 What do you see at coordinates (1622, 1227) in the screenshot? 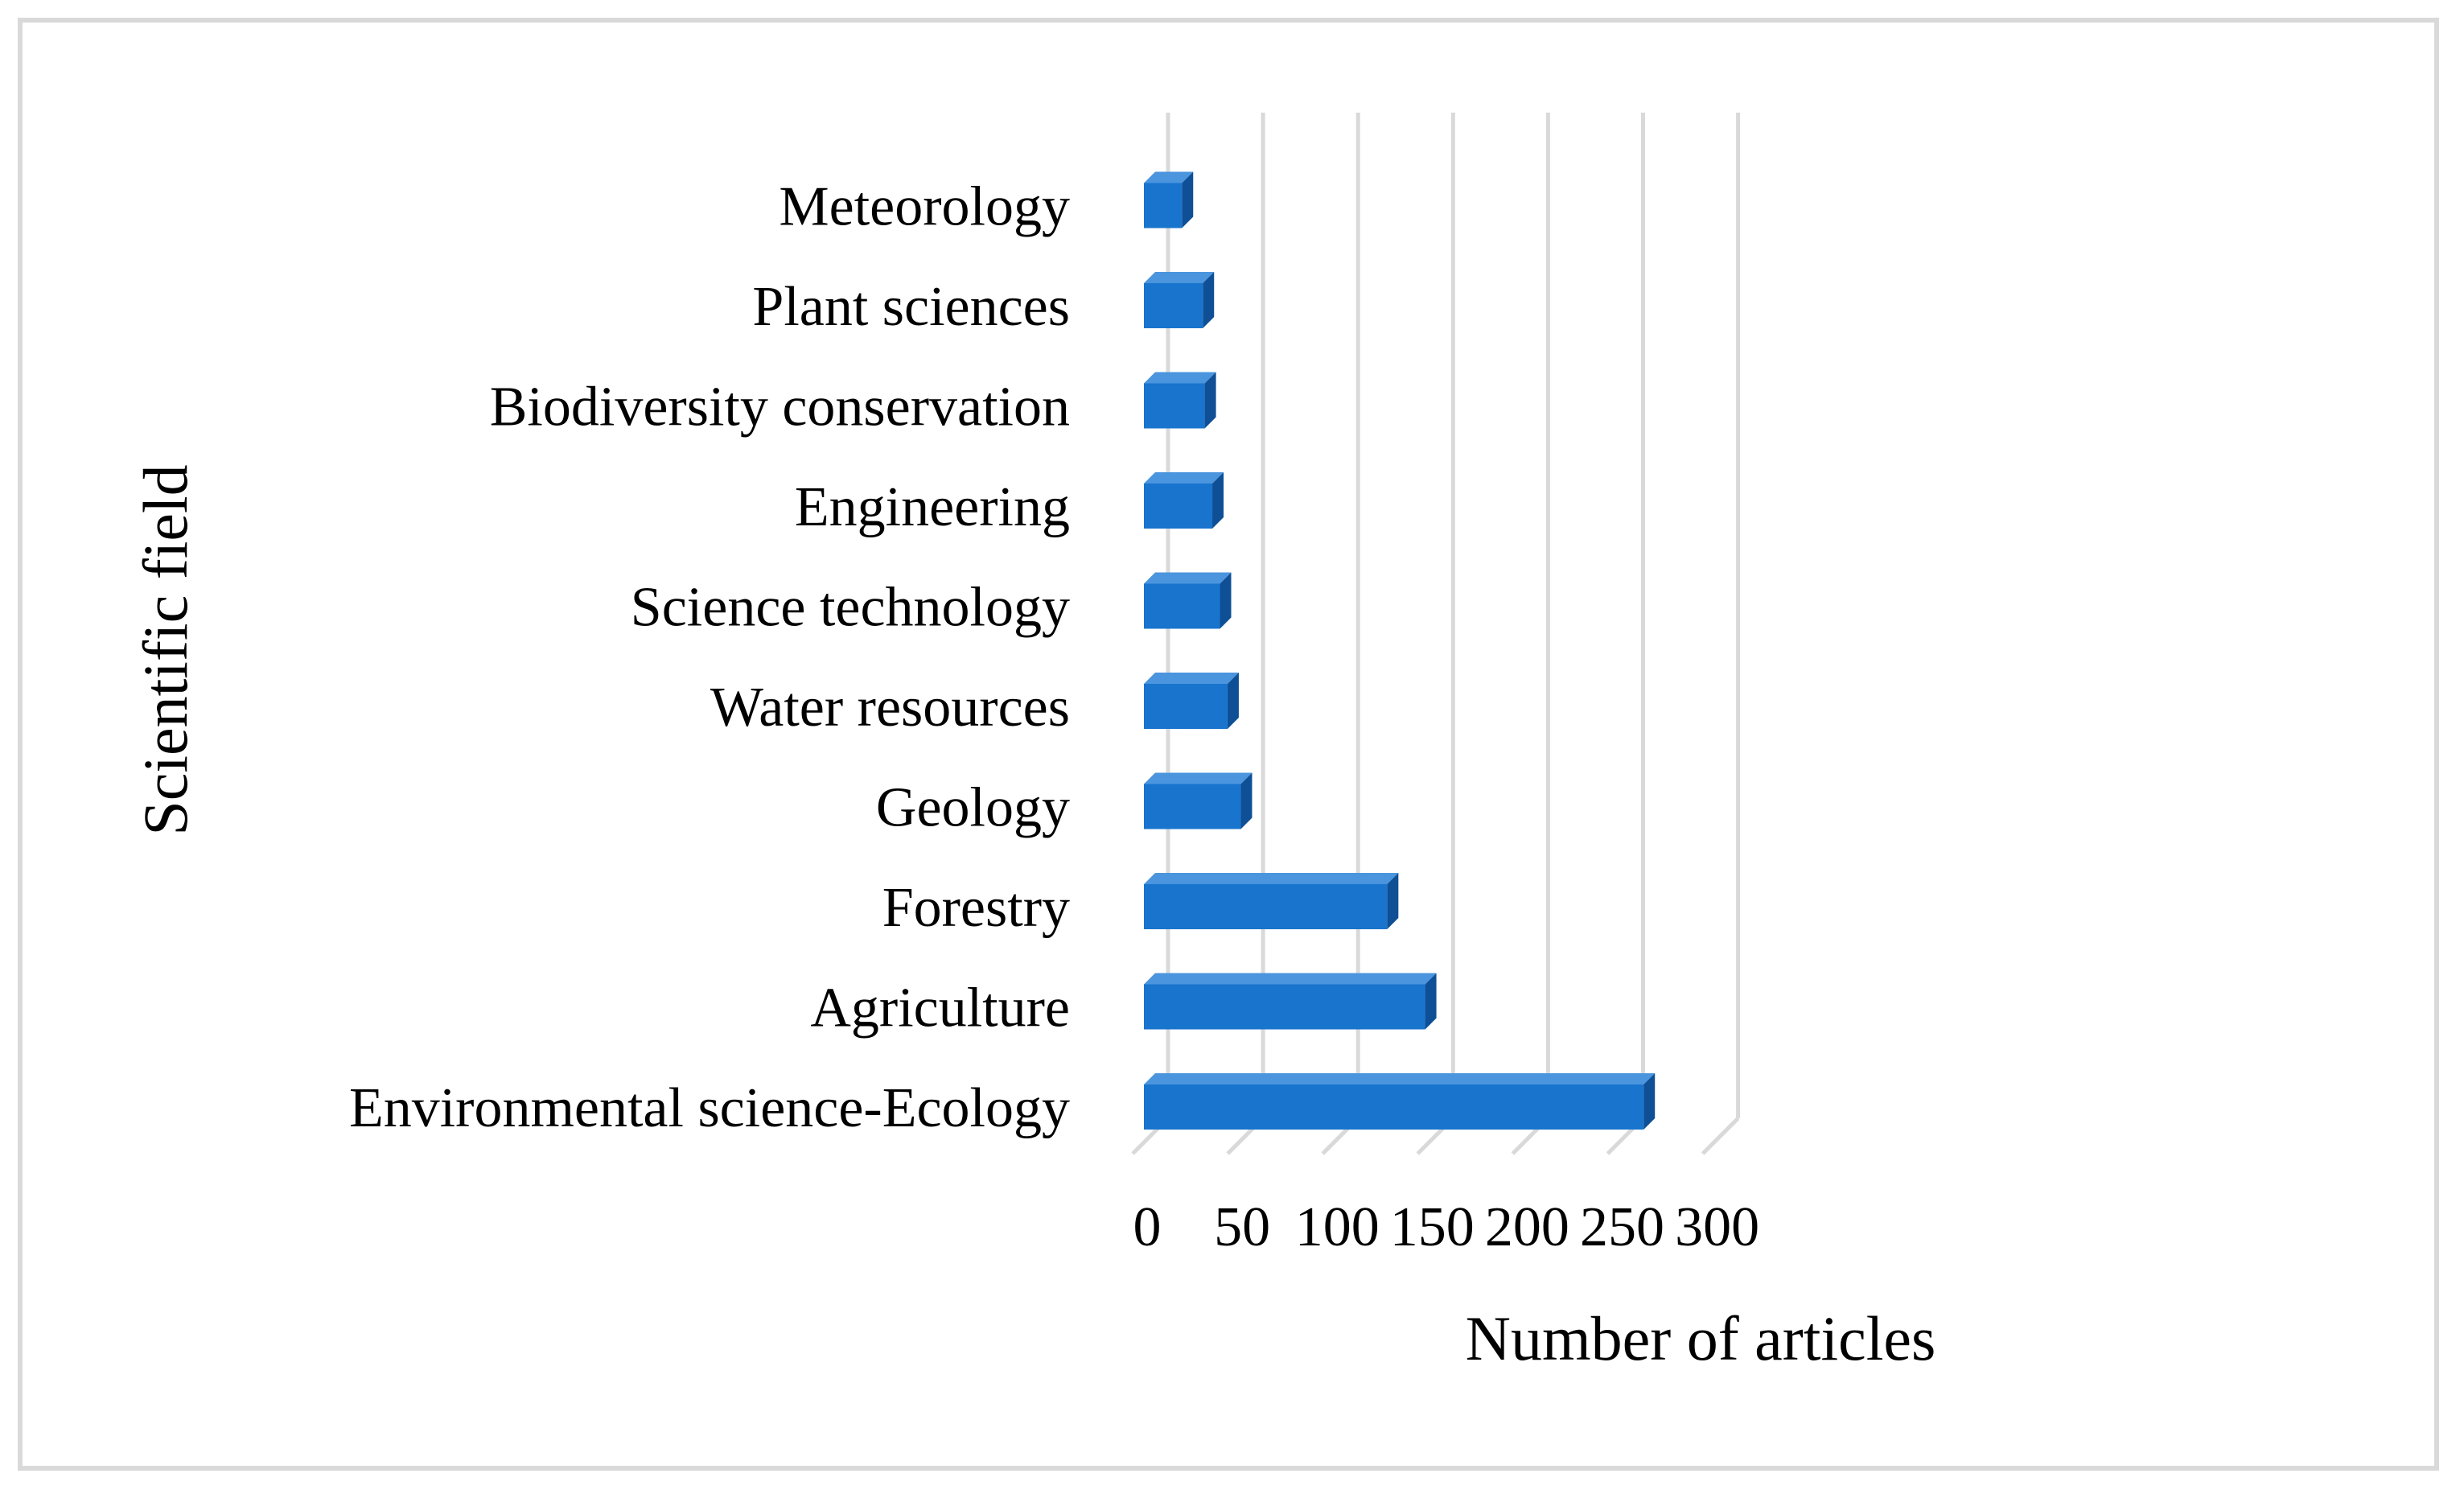
I see `x-tick-label: 250` at bounding box center [1622, 1227].